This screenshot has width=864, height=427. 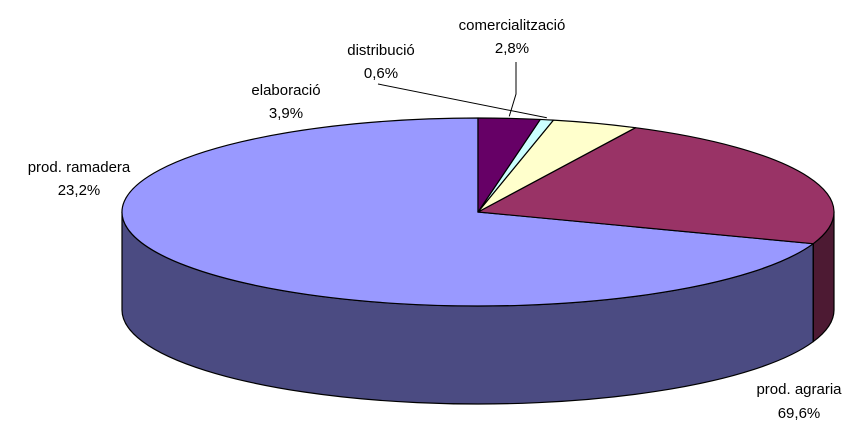 I want to click on label-prod-agraria-name: prod. agraria, so click(x=799, y=389).